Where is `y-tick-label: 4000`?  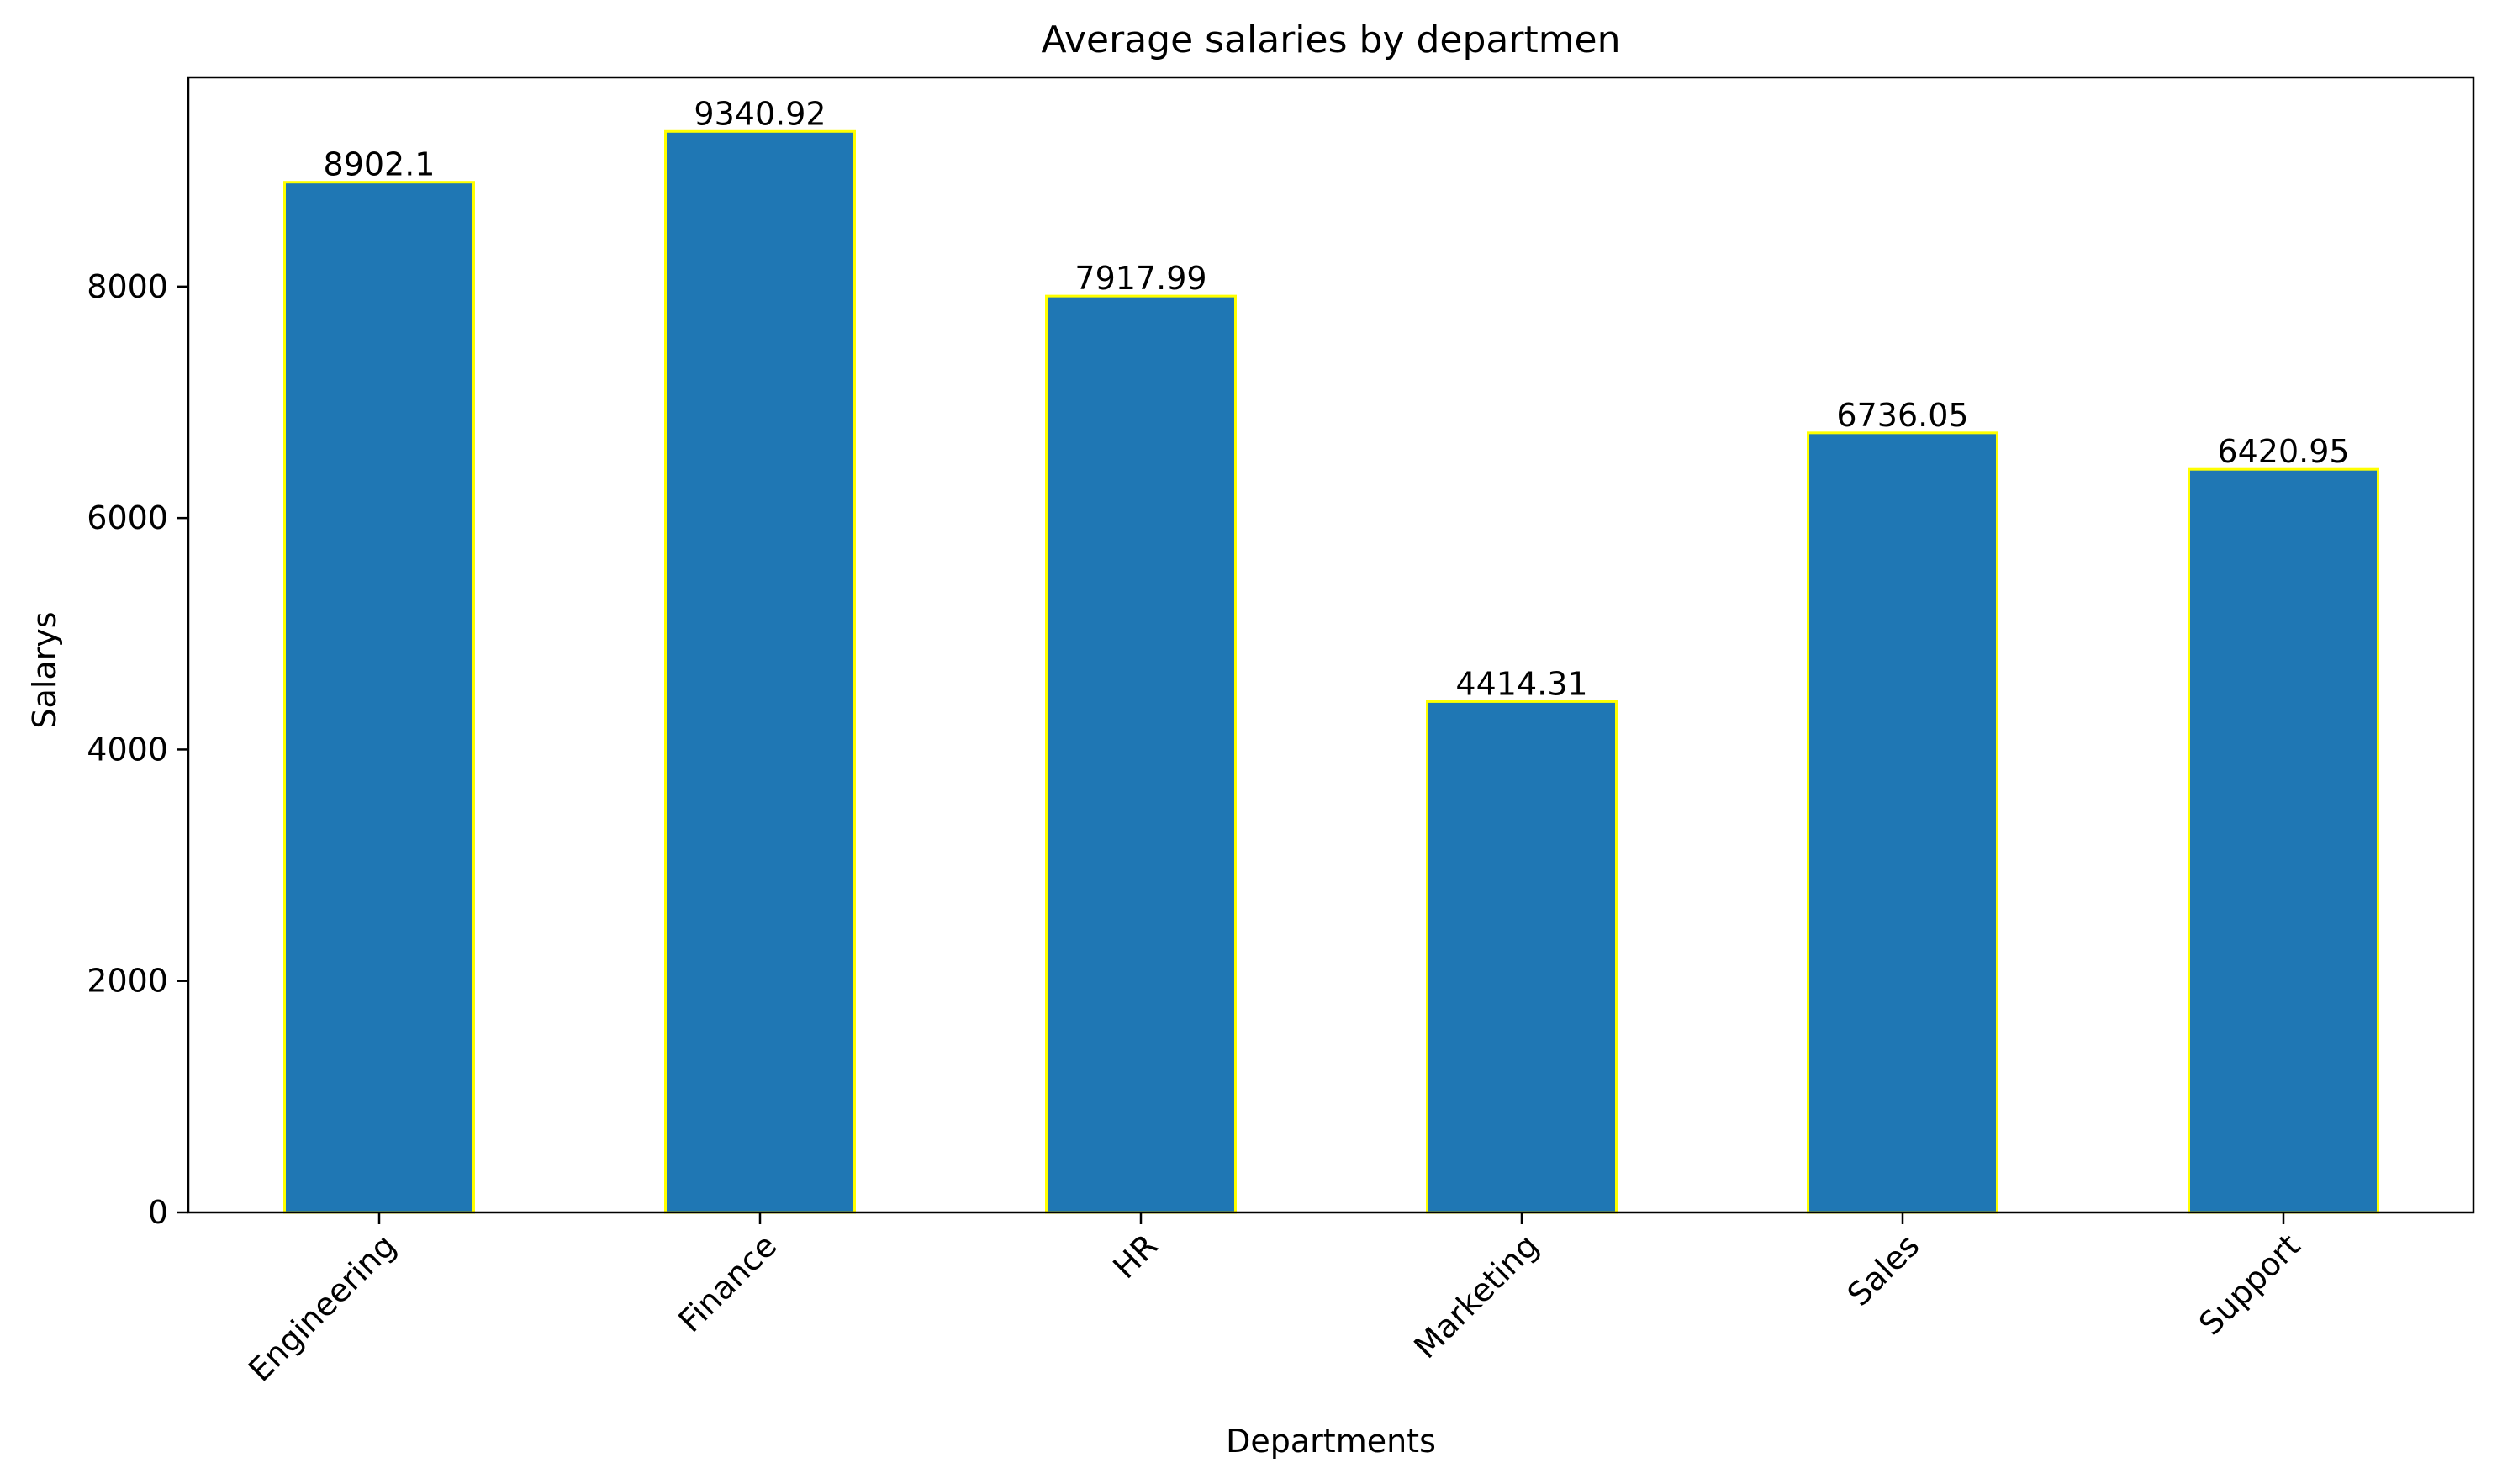 y-tick-label: 4000 is located at coordinates (128, 749).